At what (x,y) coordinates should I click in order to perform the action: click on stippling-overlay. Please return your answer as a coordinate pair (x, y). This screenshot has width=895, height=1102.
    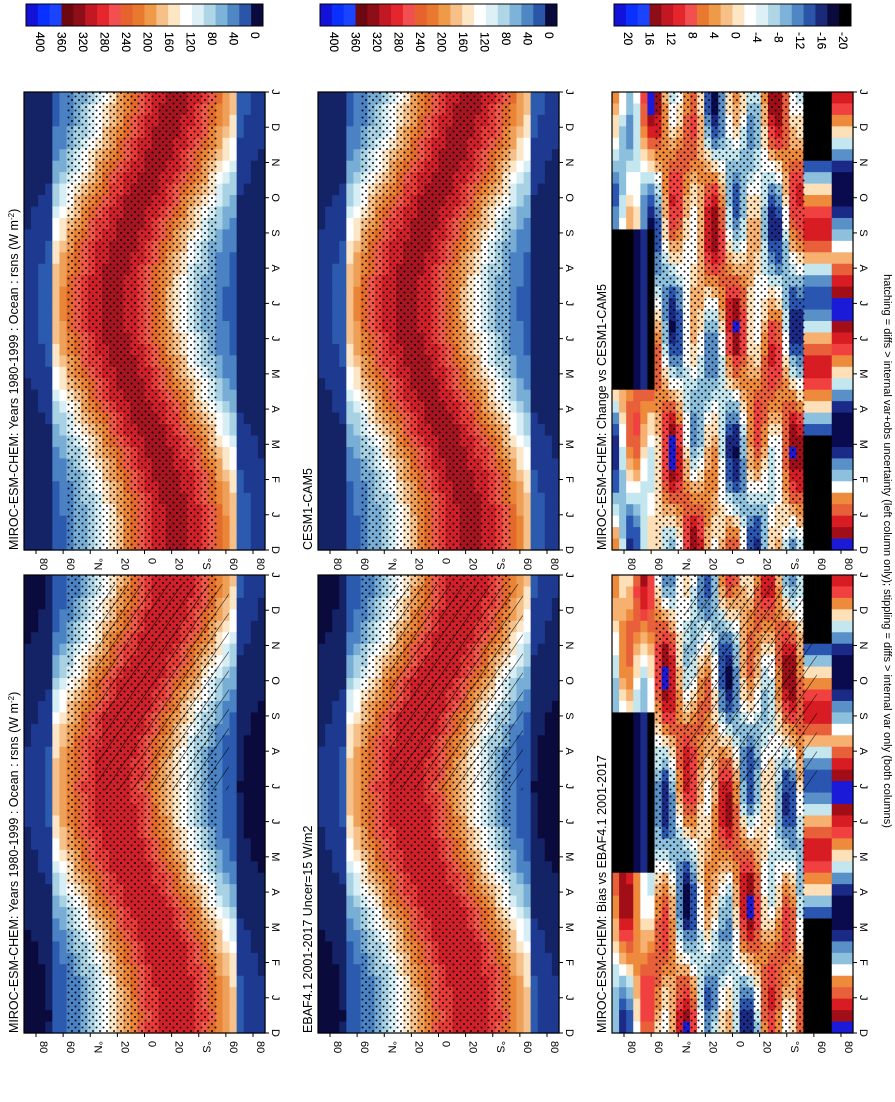
    Looking at the image, I should click on (142, 321).